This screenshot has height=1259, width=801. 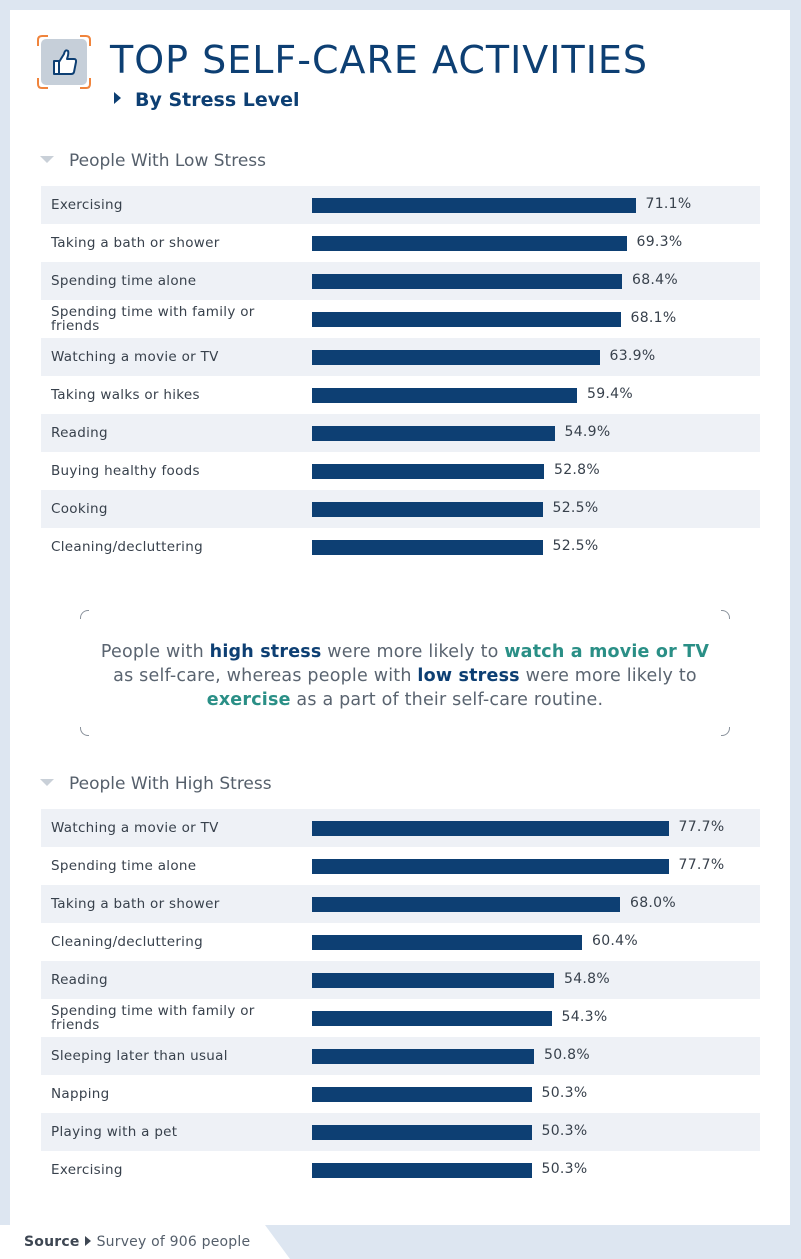 I want to click on bar-row: Sleeping later than usual 50.8%, so click(x=400, y=1056).